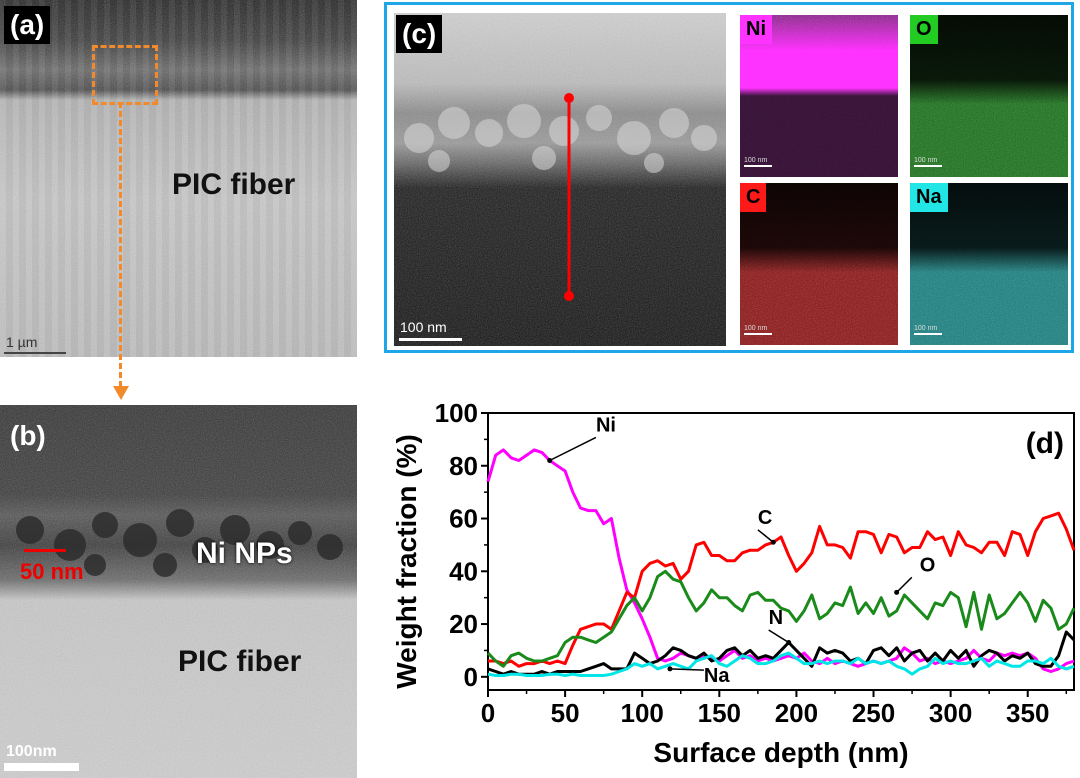 The width and height of the screenshot is (1080, 778). Describe the element at coordinates (565, 713) in the screenshot. I see `x-tick-label: 50` at that location.